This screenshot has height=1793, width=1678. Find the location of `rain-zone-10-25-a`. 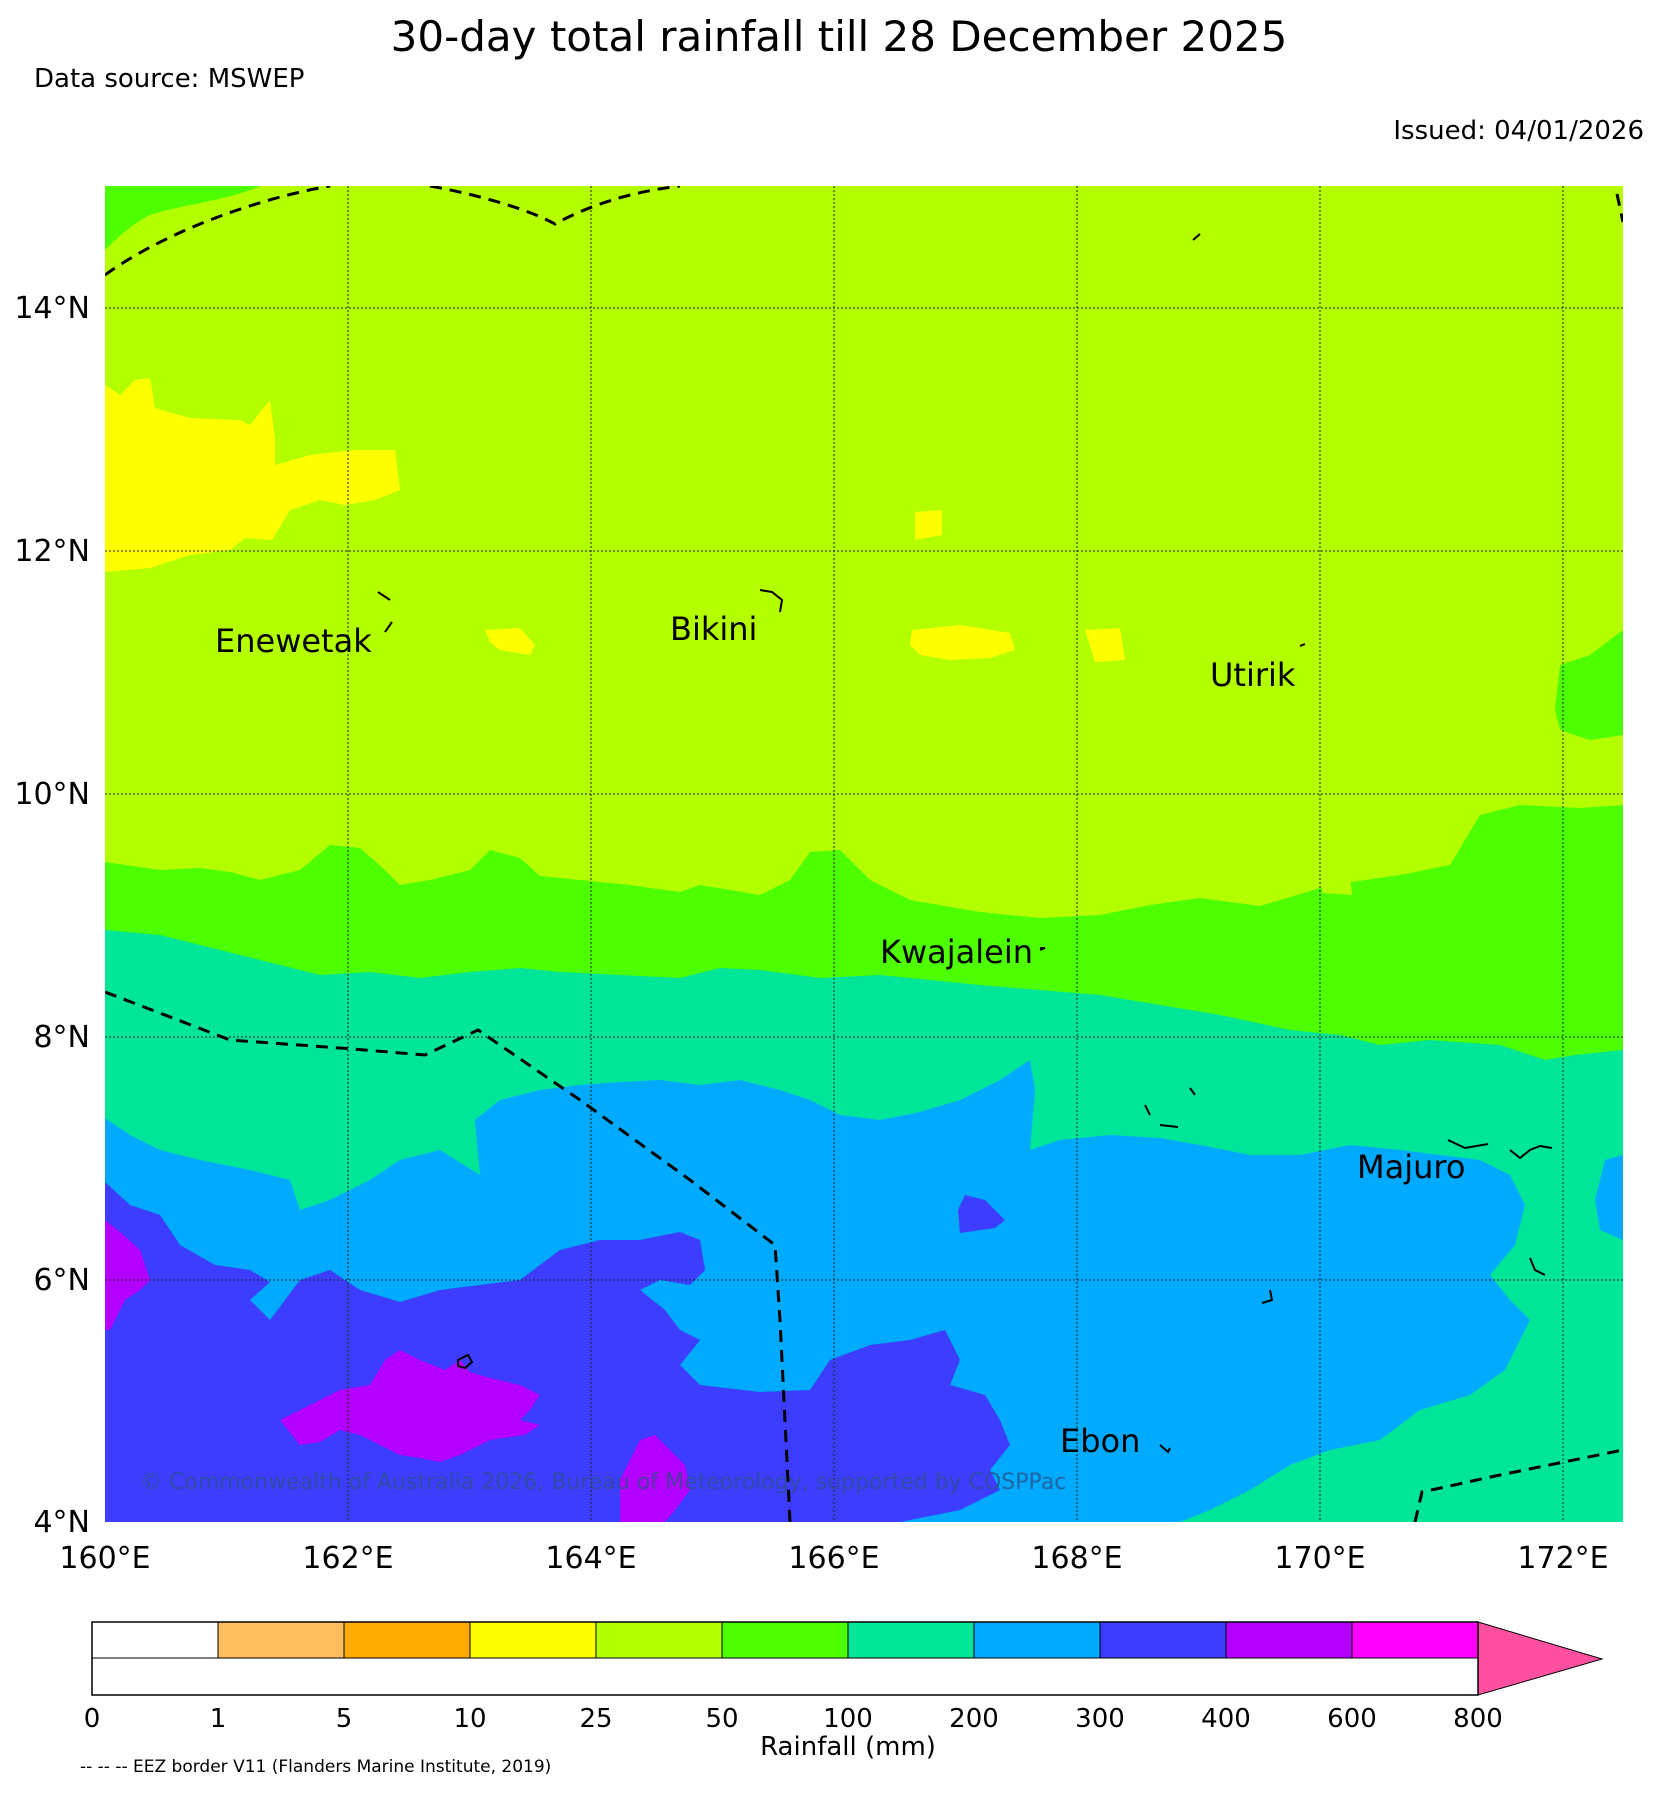

rain-zone-10-25-a is located at coordinates (510, 641).